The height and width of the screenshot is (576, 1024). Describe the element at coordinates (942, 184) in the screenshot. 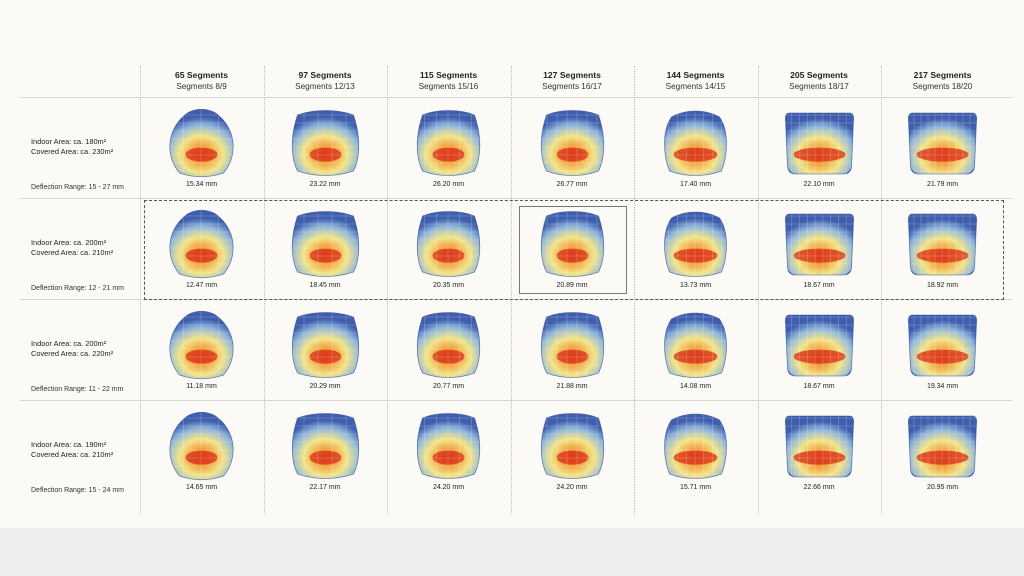

I see `max-deflection-value: 21.79 mm` at that location.